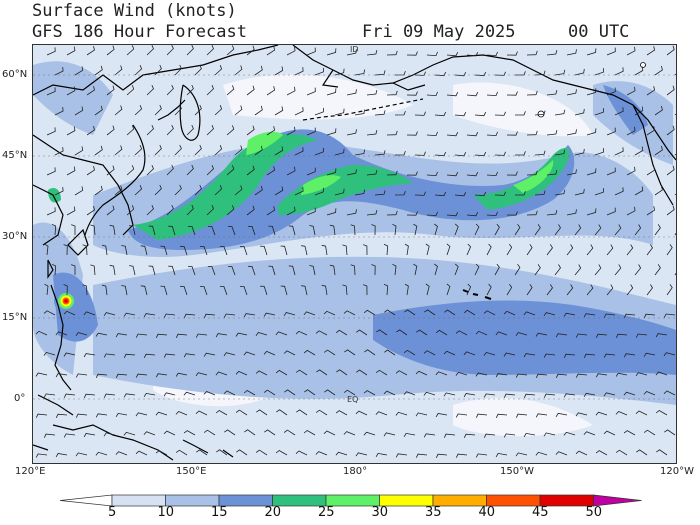  I want to click on forecast-time: 00 UTC, so click(599, 32).